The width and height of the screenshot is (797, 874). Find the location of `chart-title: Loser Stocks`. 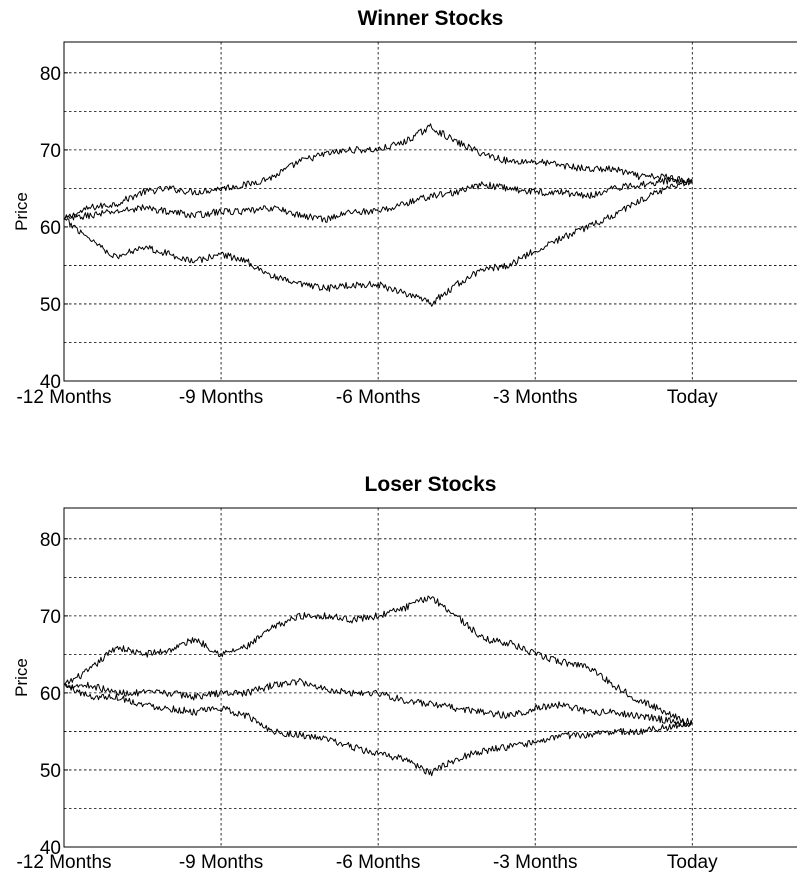

chart-title: Loser Stocks is located at coordinates (431, 484).